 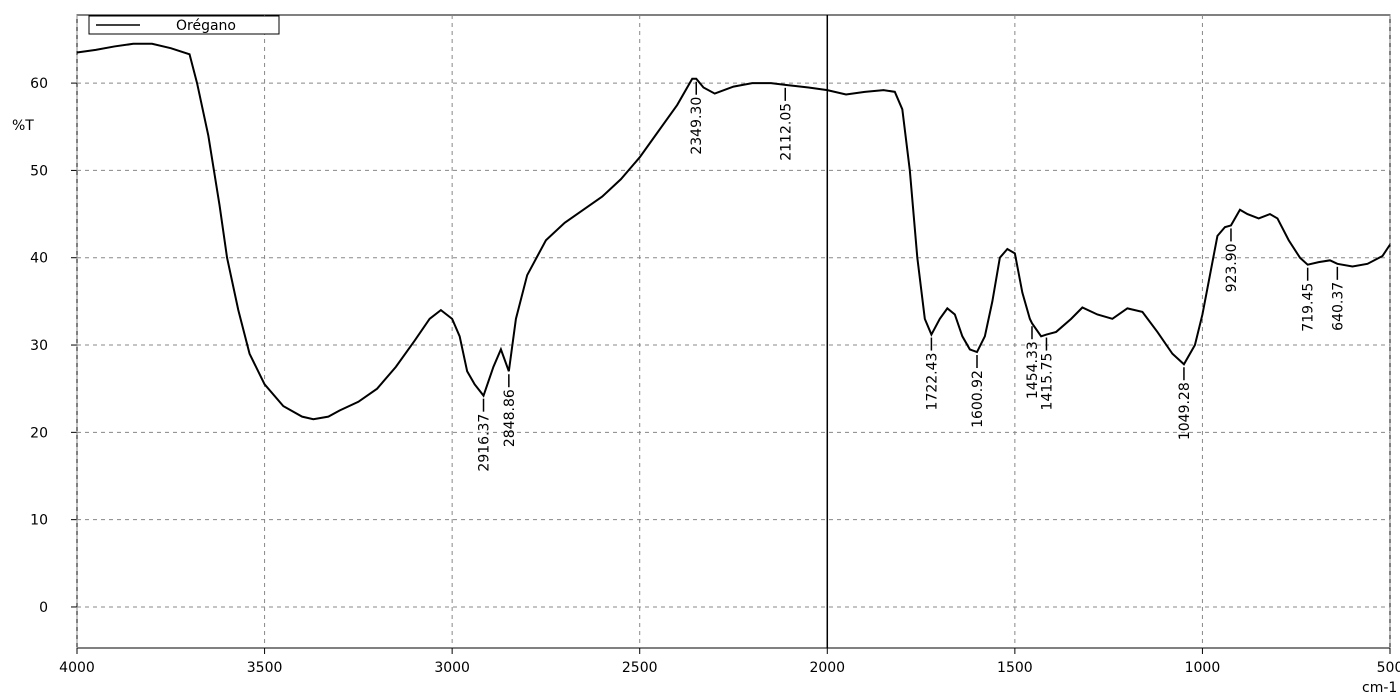 What do you see at coordinates (786, 132) in the screenshot?
I see `peak-label: 2112.05` at bounding box center [786, 132].